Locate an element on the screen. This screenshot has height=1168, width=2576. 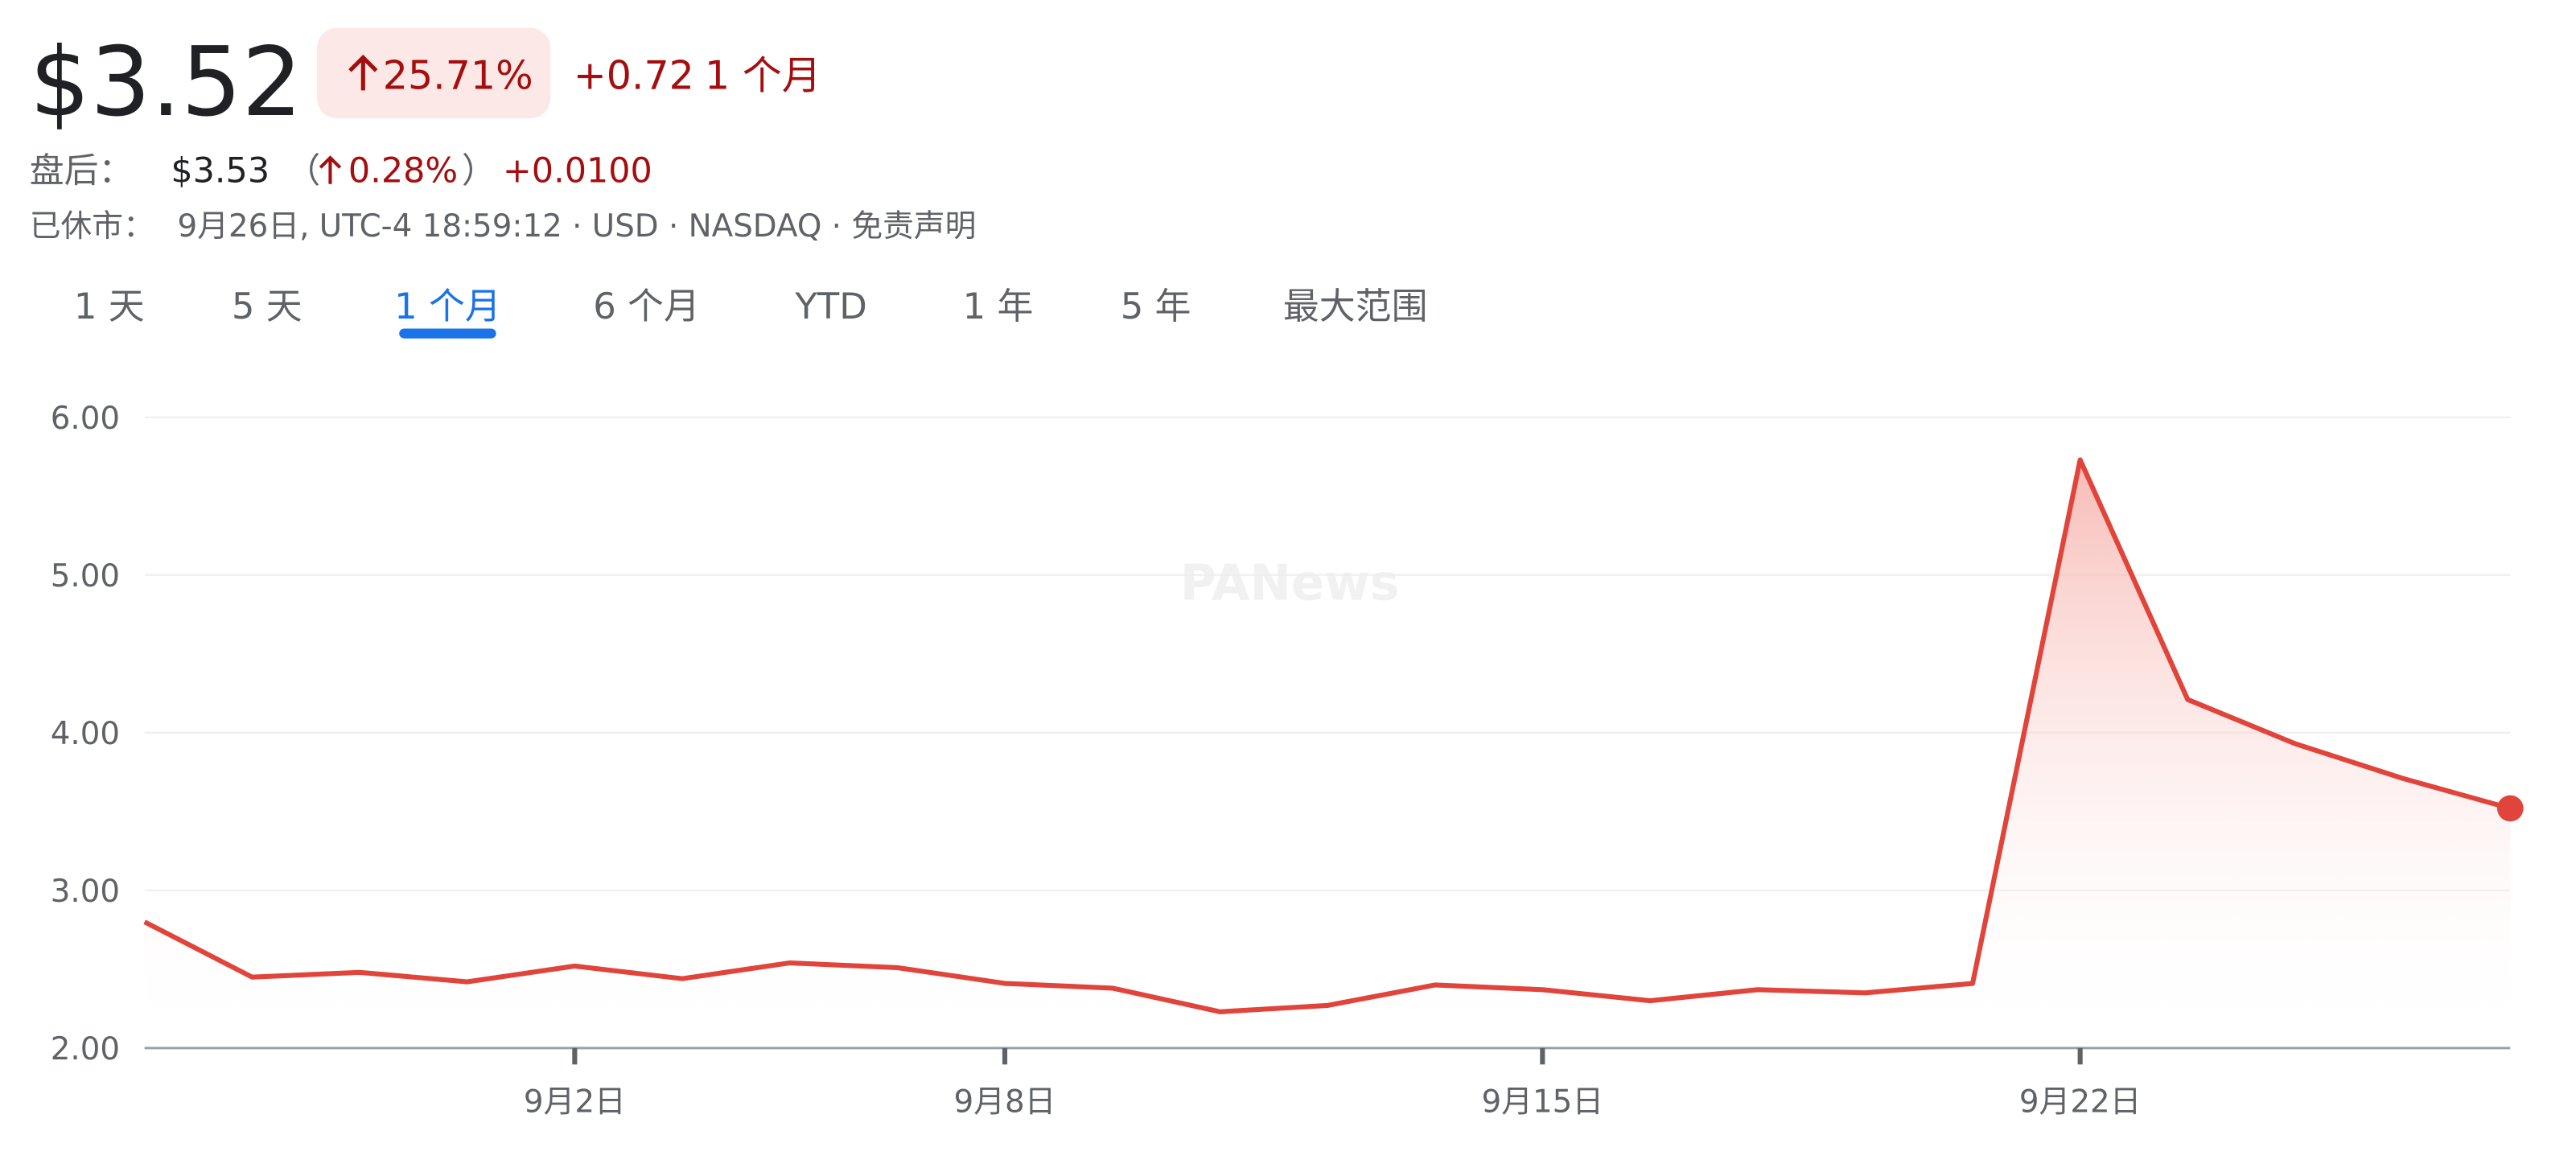
price: $3.52 is located at coordinates (166, 82).